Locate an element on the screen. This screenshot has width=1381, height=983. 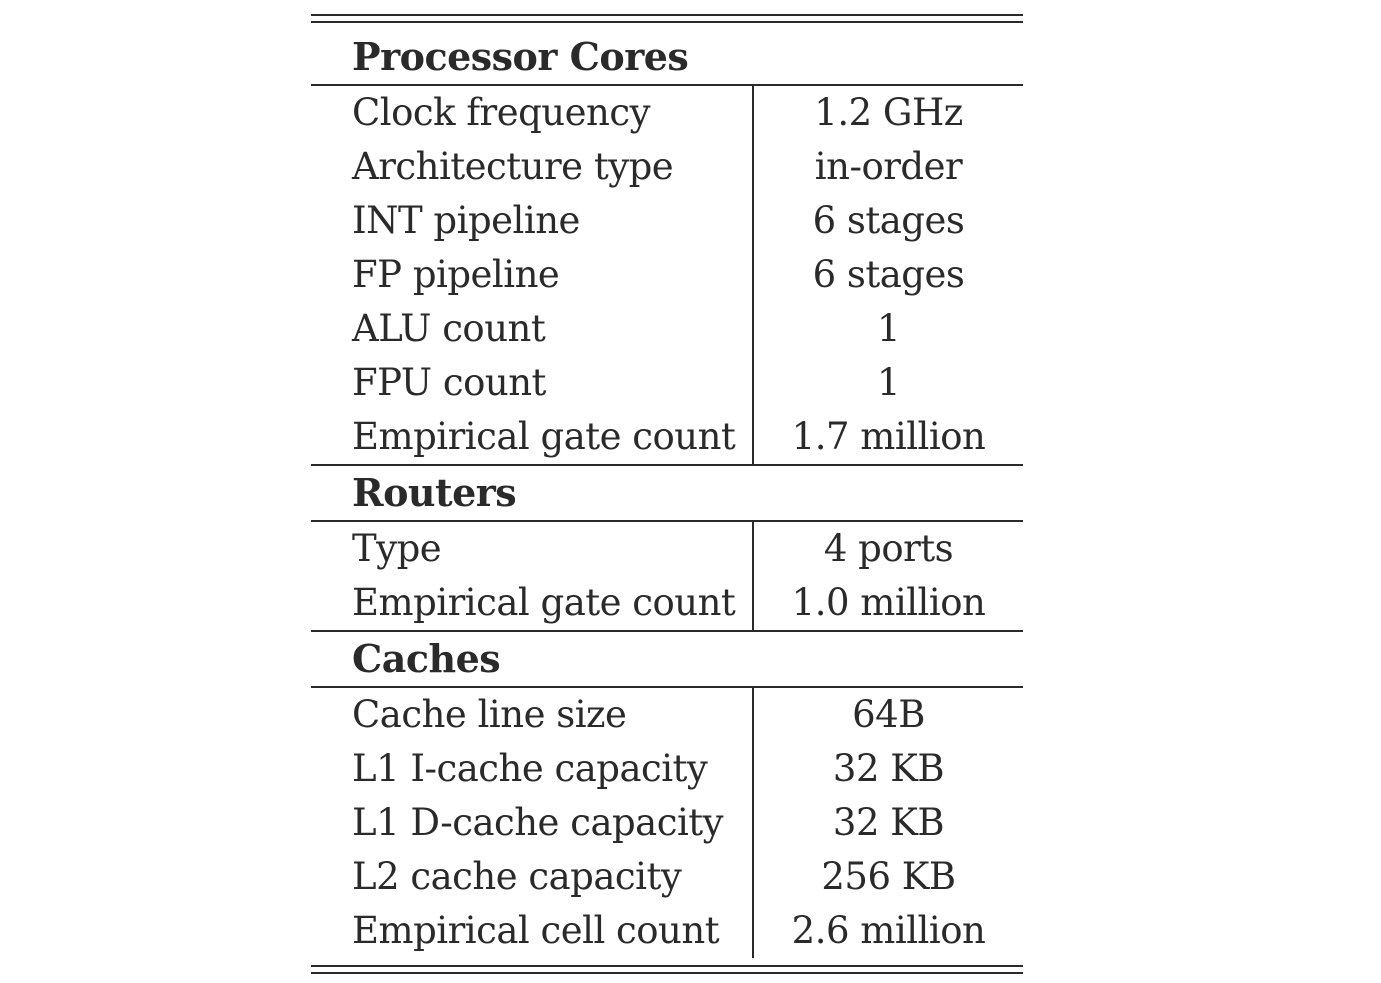
row-label: Architecture type is located at coordinates (513, 166).